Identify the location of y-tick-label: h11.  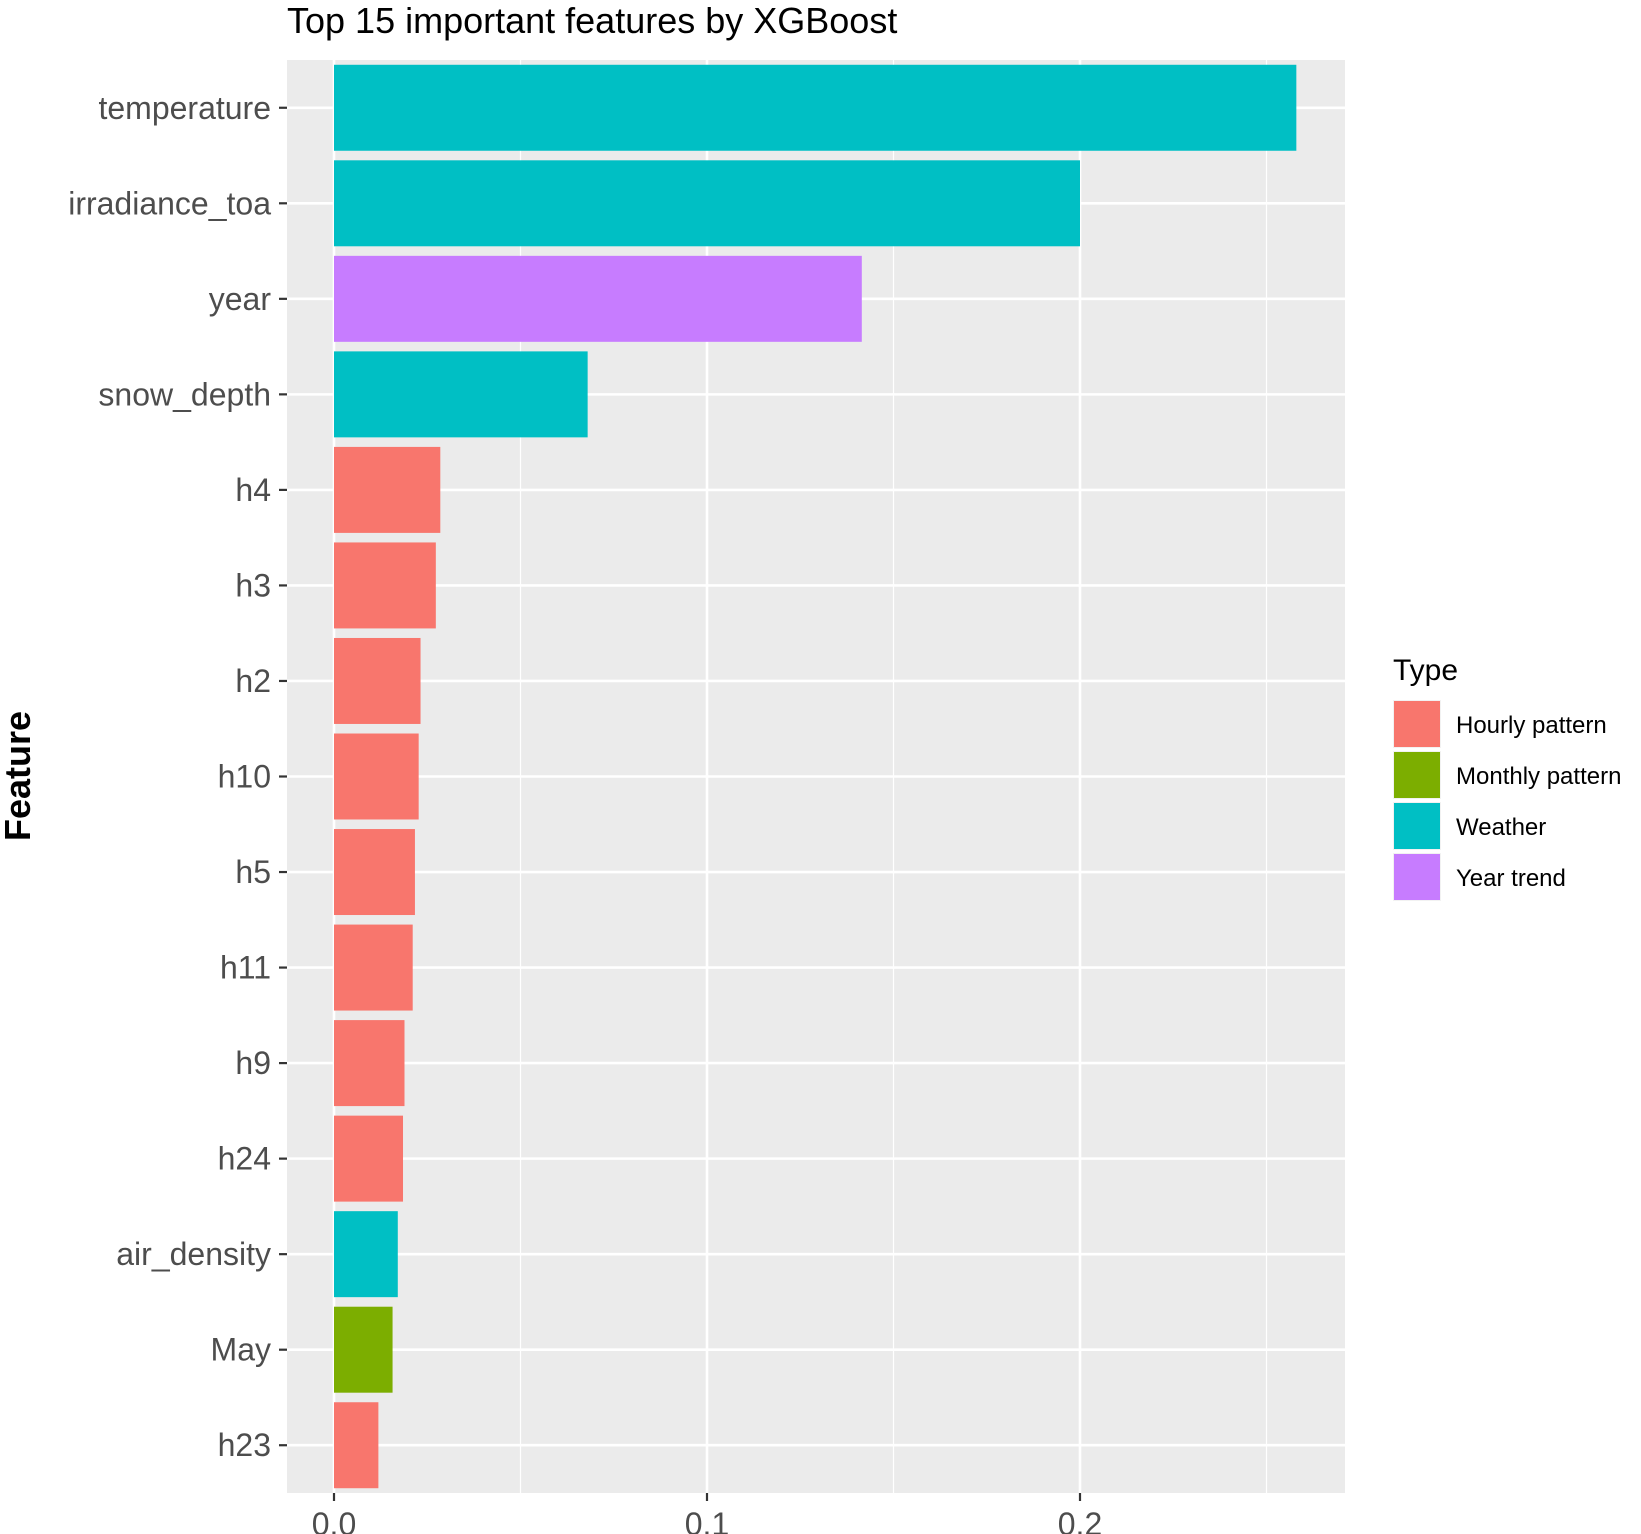
(245, 968).